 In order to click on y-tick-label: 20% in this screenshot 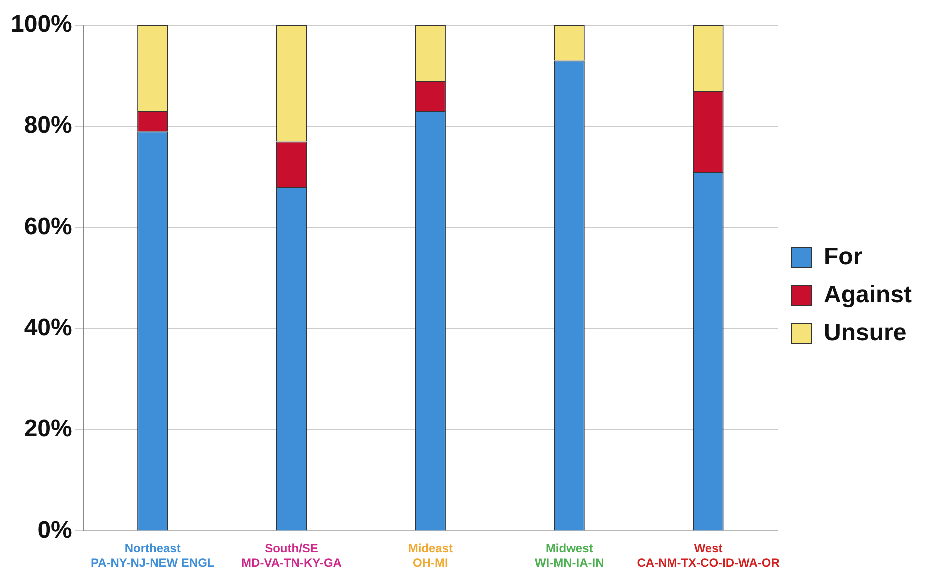, I will do `click(48, 429)`.